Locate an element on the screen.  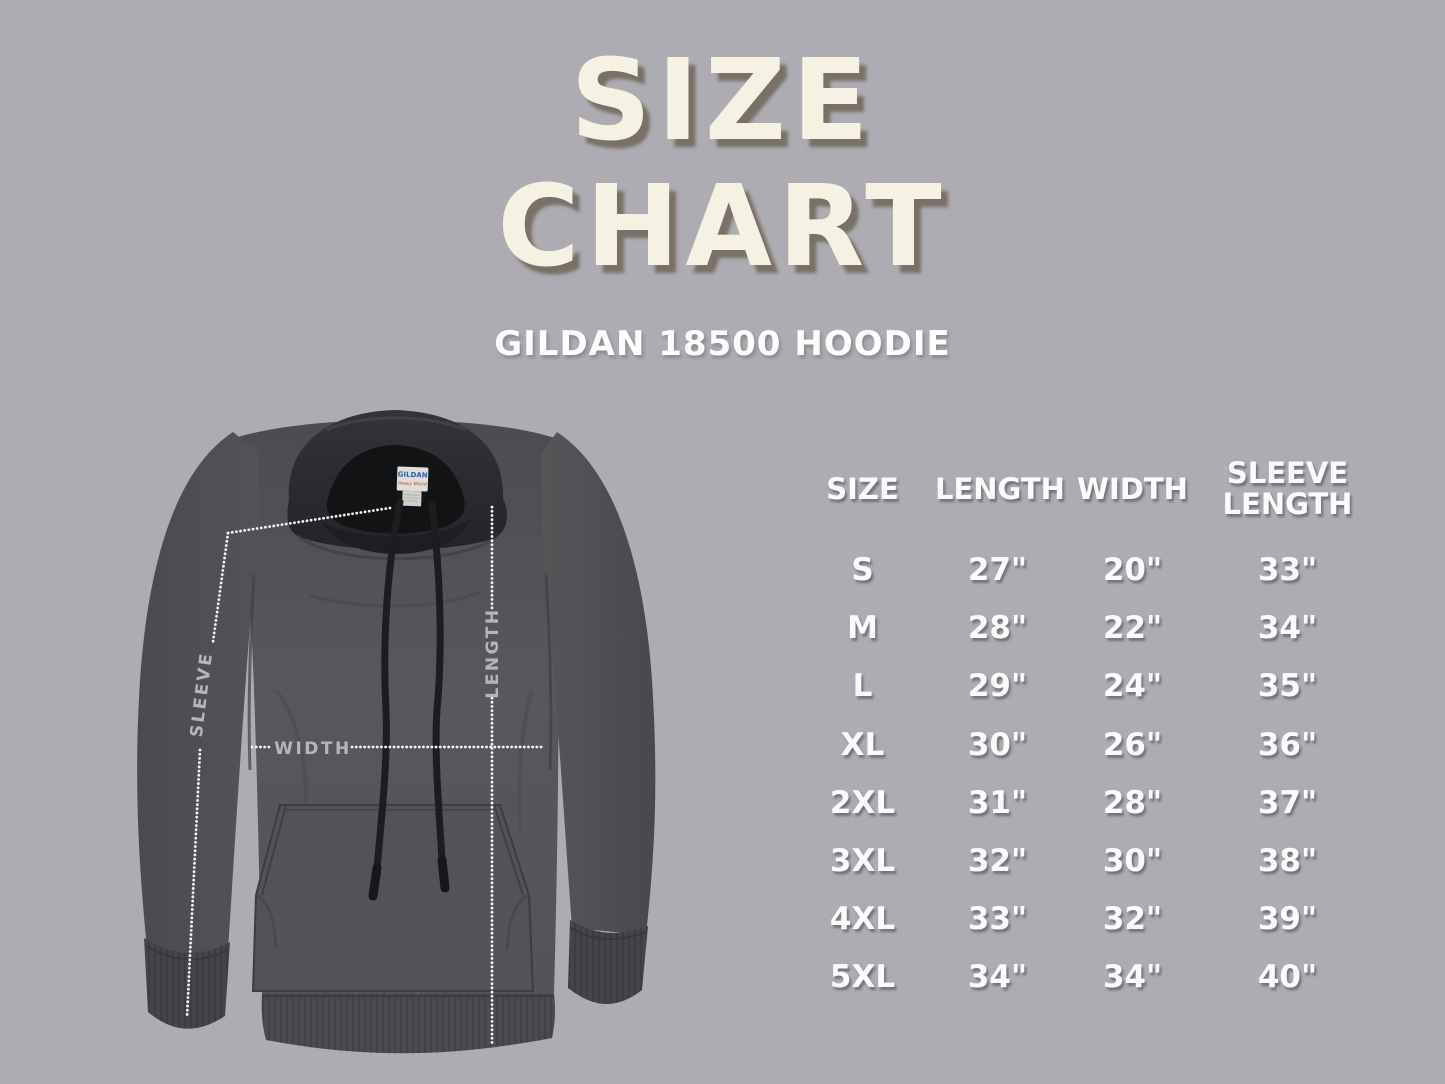
width-cell: 26" is located at coordinates (1132, 744).